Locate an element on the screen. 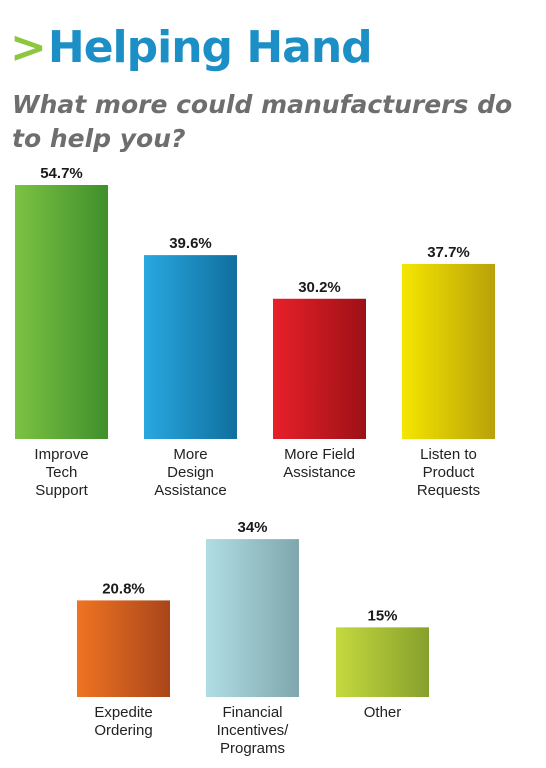 This screenshot has height=768, width=546. category-line: Tech is located at coordinates (62, 472).